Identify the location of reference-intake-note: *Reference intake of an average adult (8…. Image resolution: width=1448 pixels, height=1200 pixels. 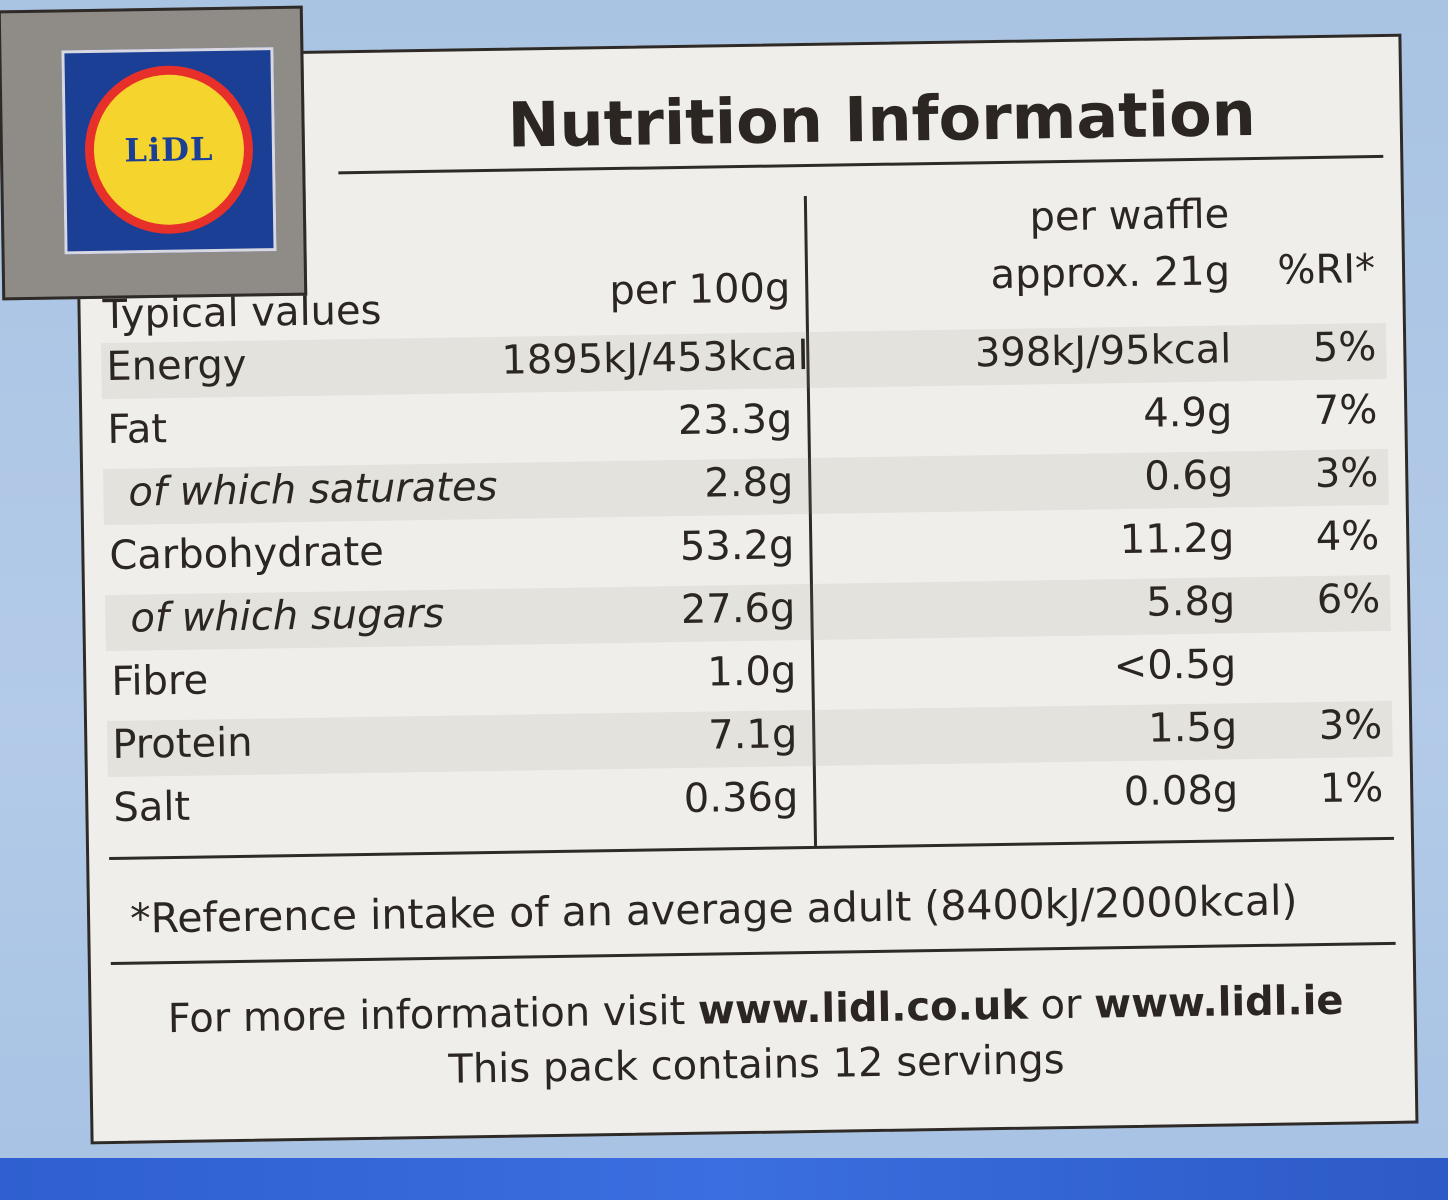
(713, 909).